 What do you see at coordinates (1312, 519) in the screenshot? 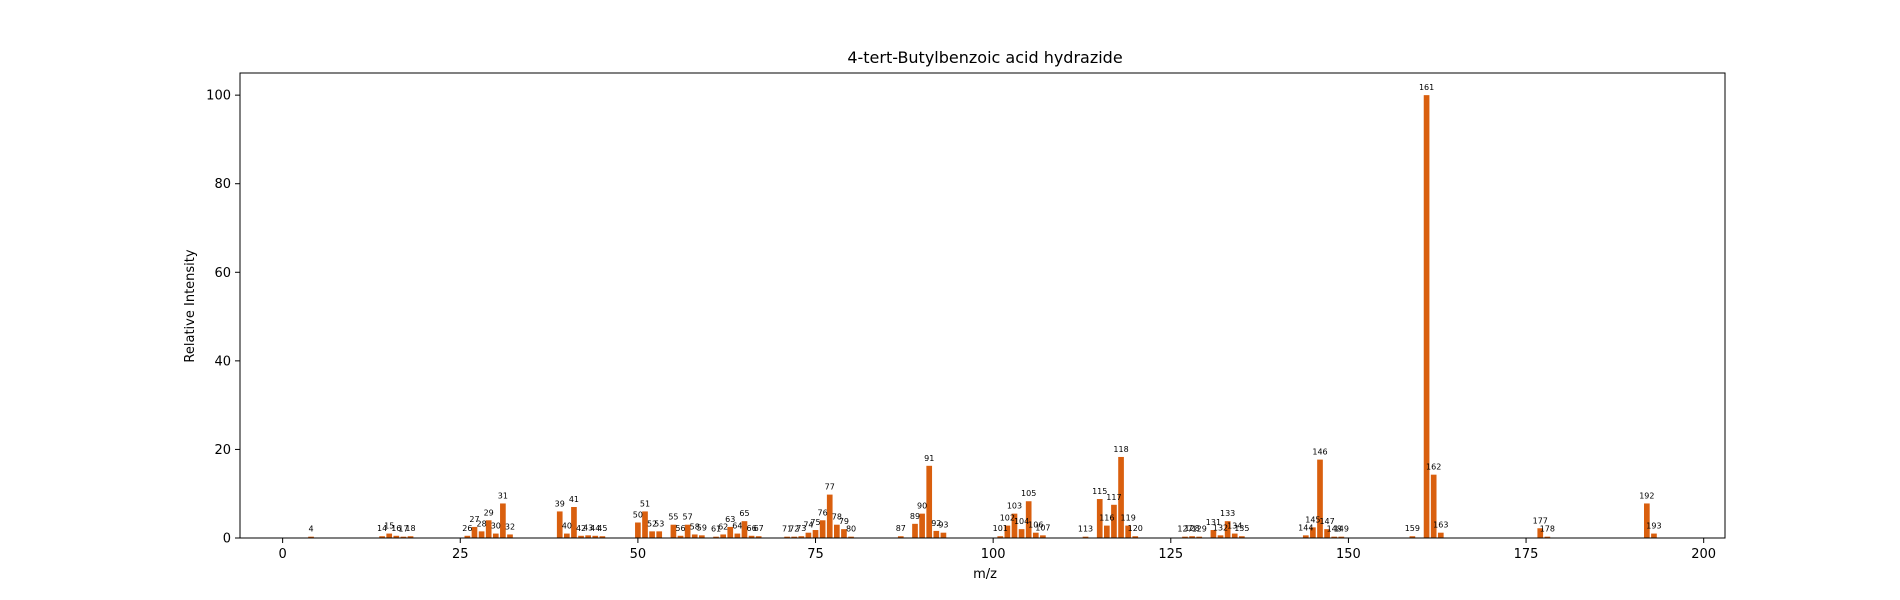
I see `peak-label-mz-145: 145` at bounding box center [1312, 519].